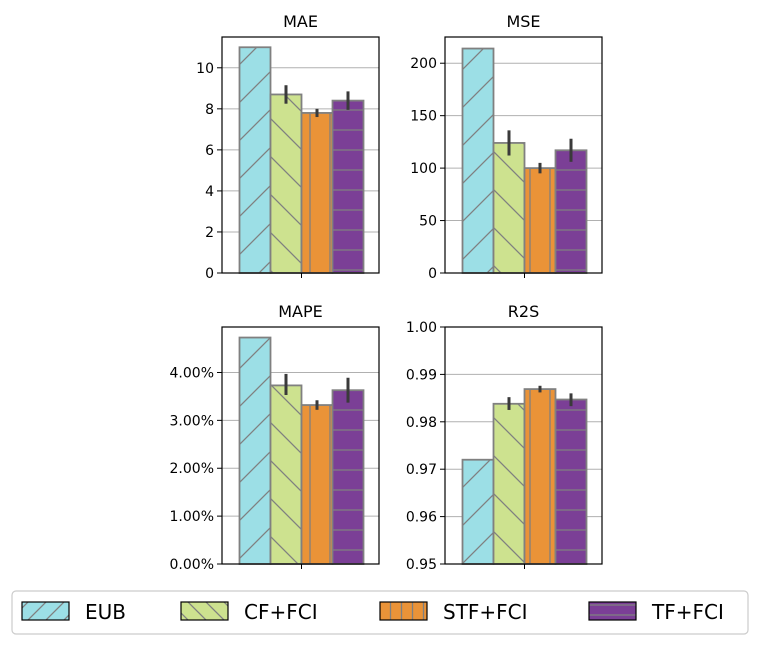  I want to click on legend-label: STF+FCI, so click(485, 612).